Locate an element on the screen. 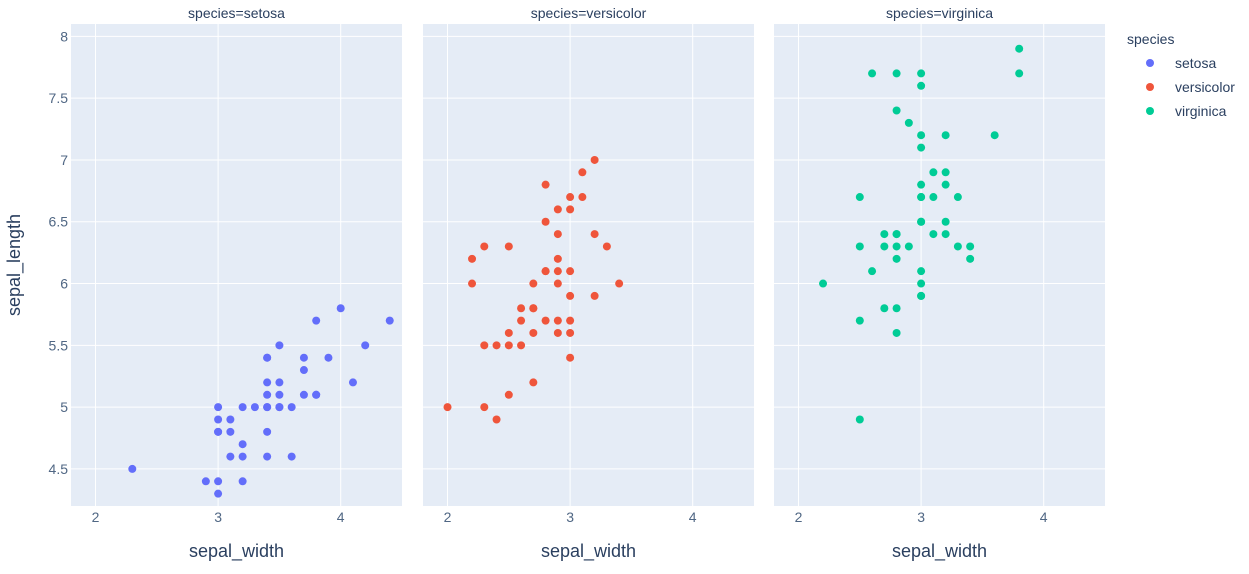 The height and width of the screenshot is (574, 1249). y-tick-label: 7 is located at coordinates (64, 160).